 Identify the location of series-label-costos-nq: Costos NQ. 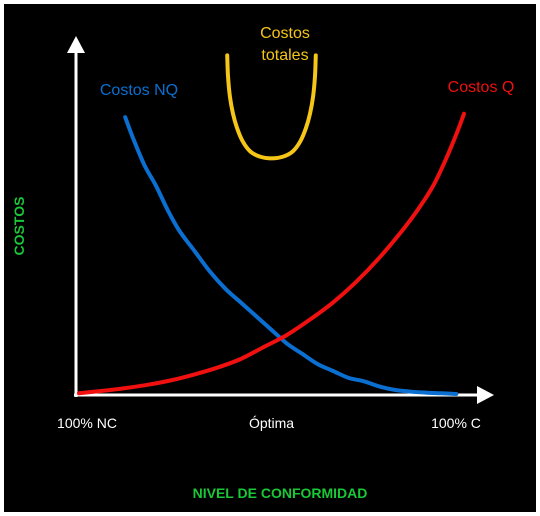
(139, 90).